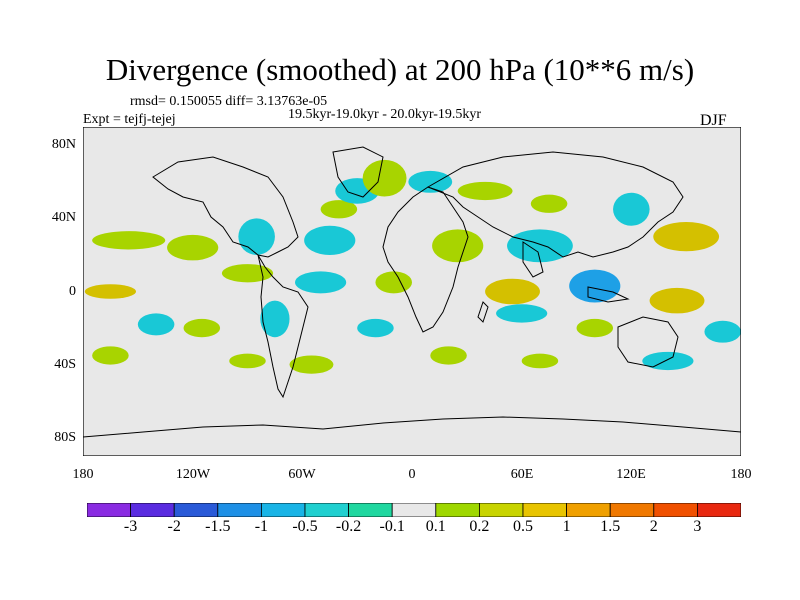  What do you see at coordinates (479, 526) in the screenshot?
I see `colorbar-label: 0.2` at bounding box center [479, 526].